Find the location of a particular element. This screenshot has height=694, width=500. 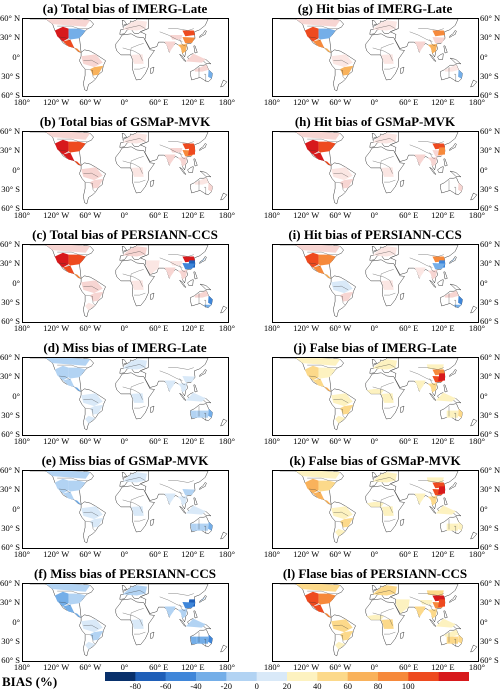

bias-region-sabr is located at coordinates (347, 70).